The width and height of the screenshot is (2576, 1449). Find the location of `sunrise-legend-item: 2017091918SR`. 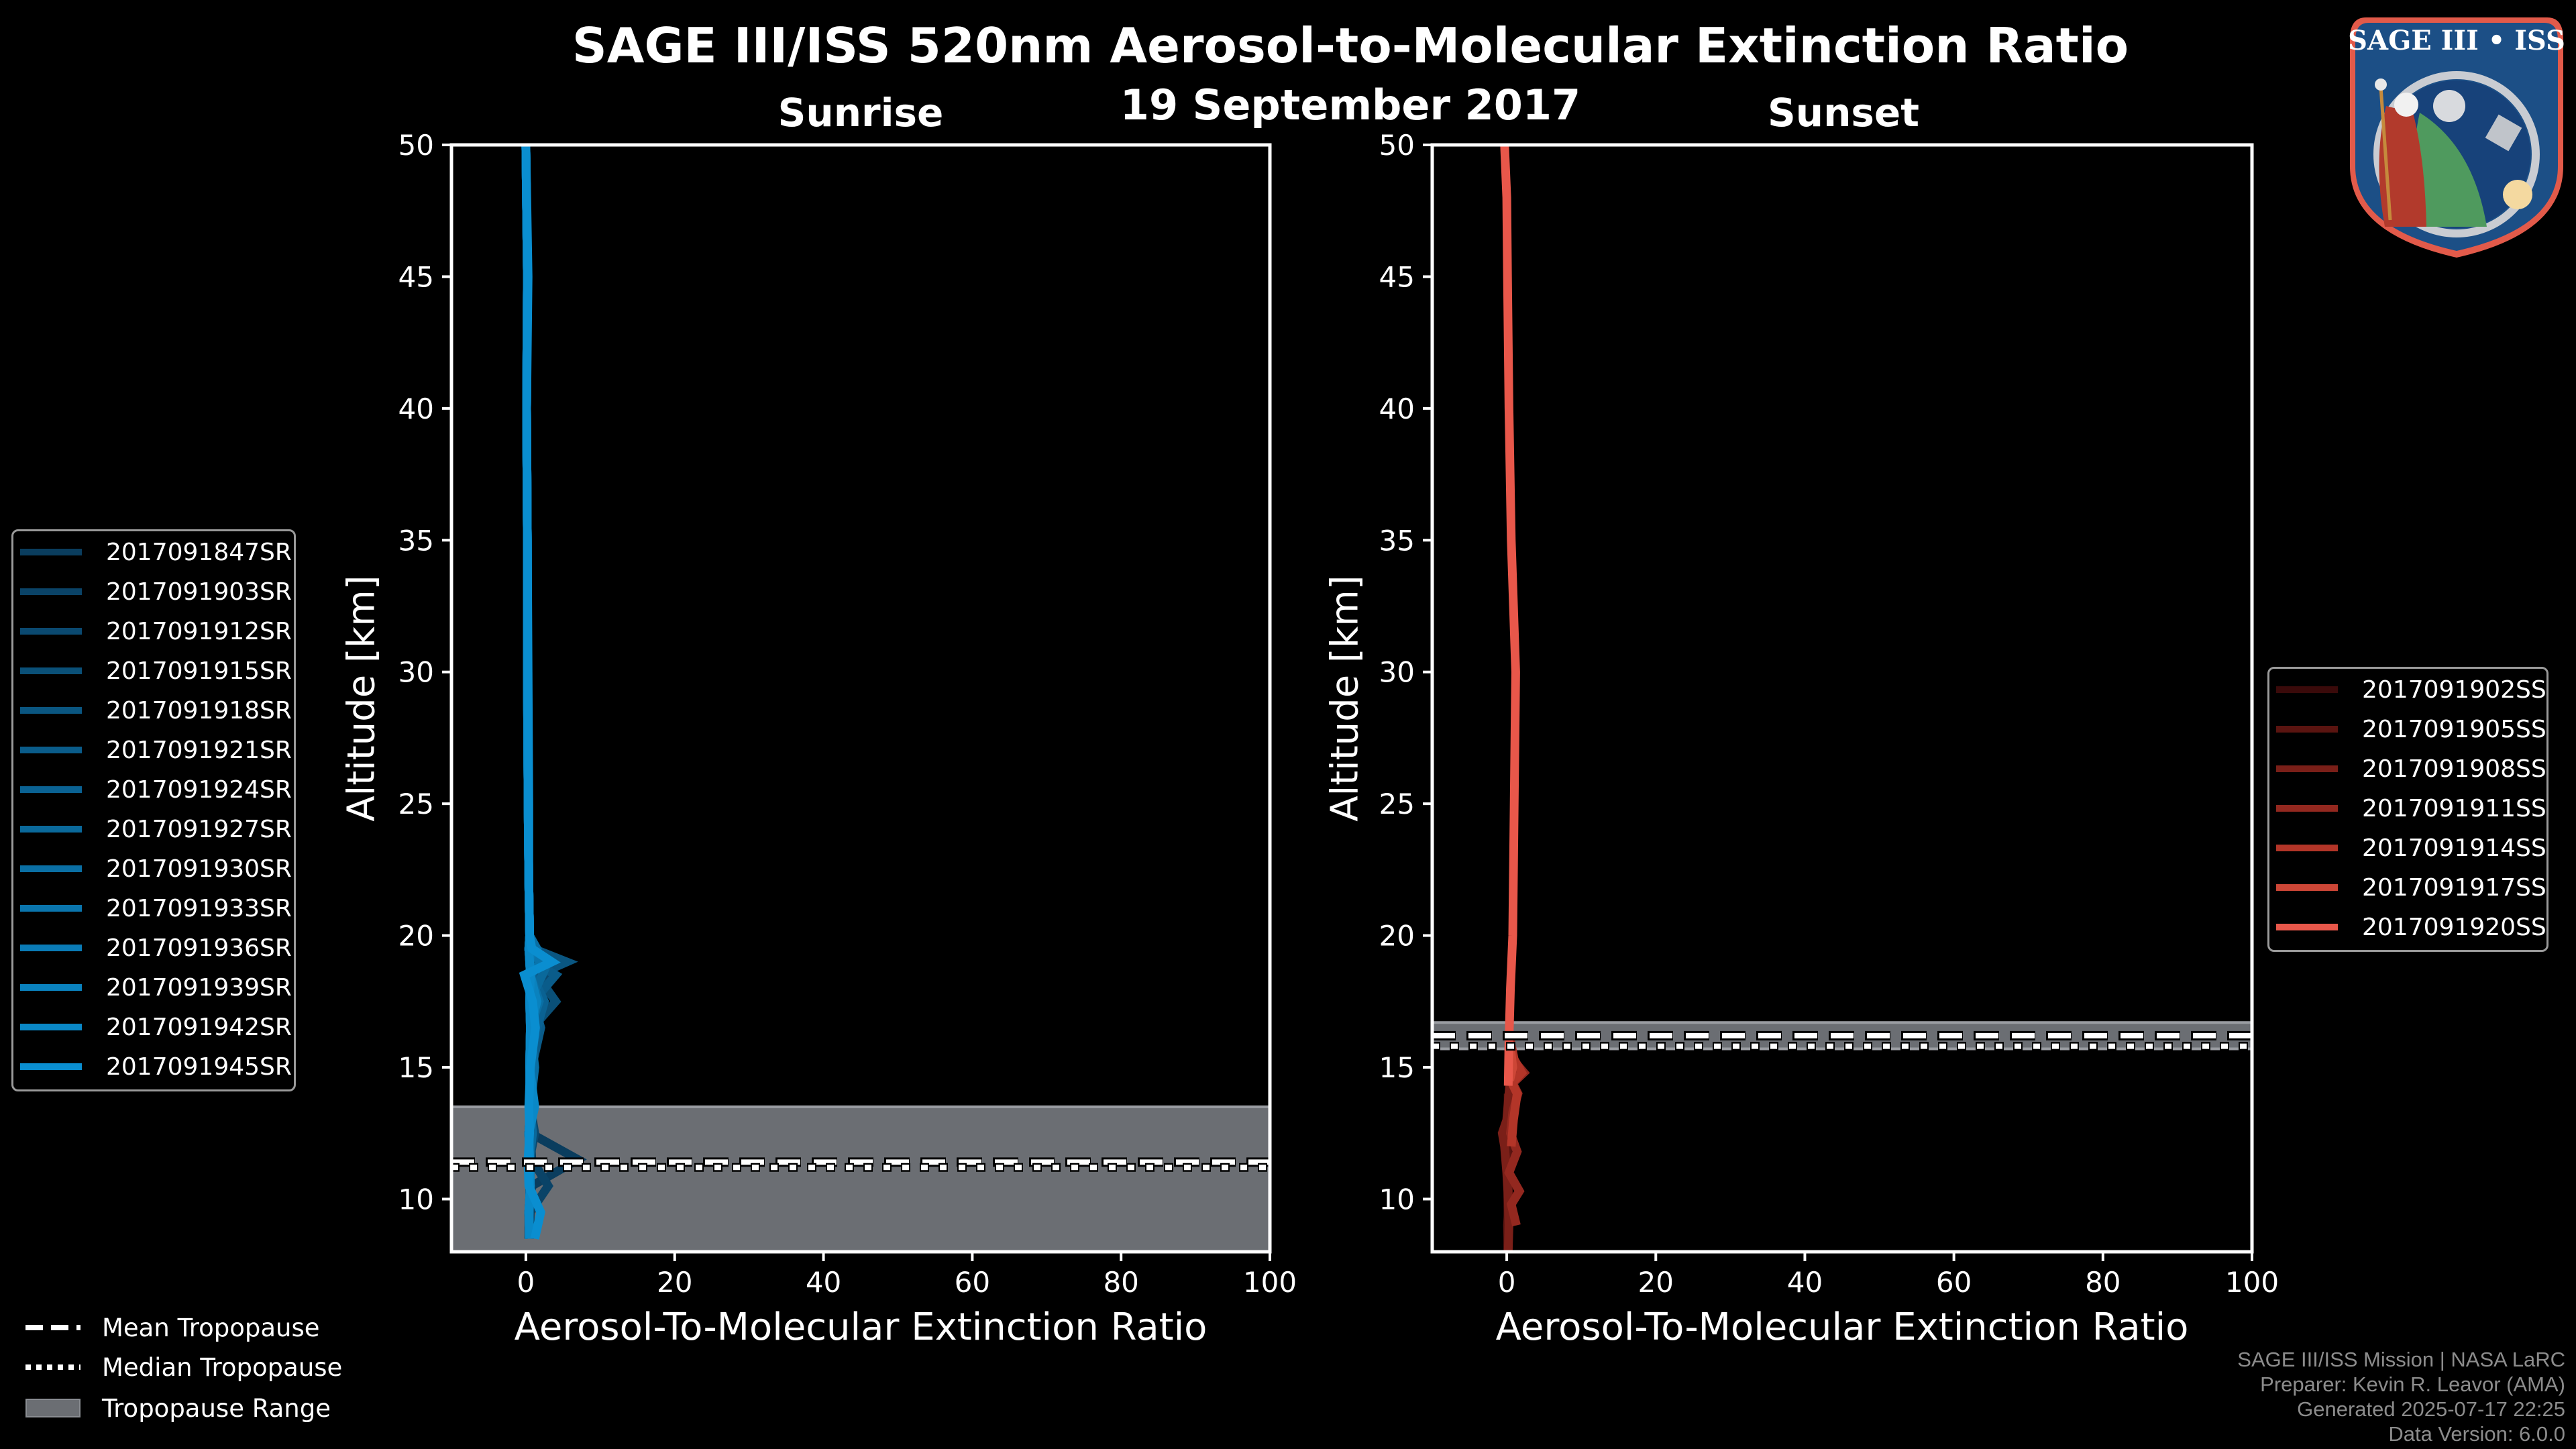

sunrise-legend-item: 2017091918SR is located at coordinates (152, 710).